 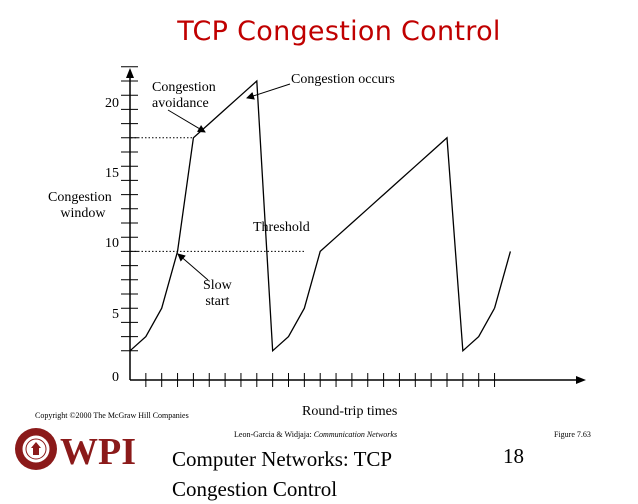 I want to click on credit-authors: Leon-Garcia & Widjaja:, so click(x=273, y=434).